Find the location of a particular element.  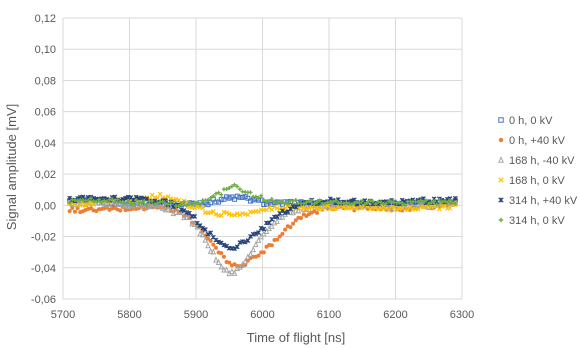

legend-label: 0 h, 0 kV is located at coordinates (531, 121).